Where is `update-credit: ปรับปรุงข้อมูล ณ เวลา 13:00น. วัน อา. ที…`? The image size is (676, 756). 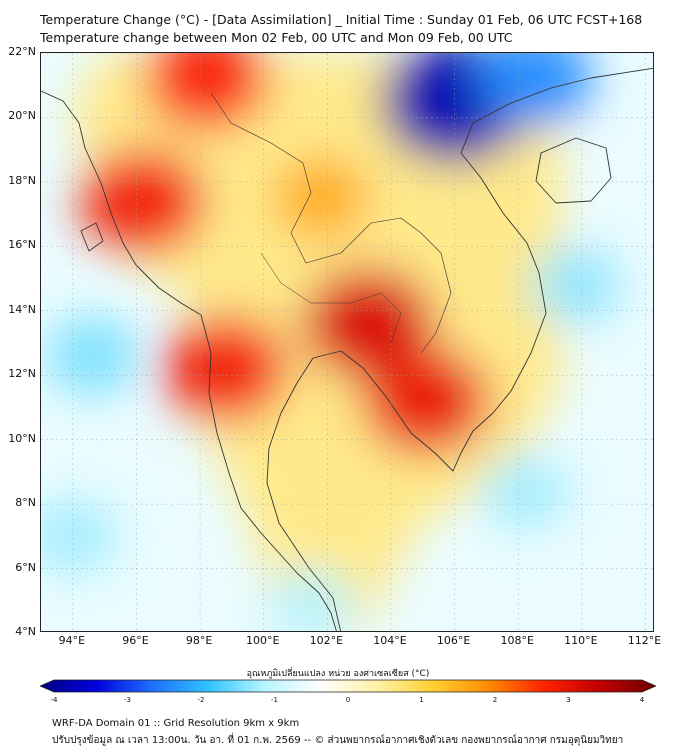
update-credit: ปรับปรุงข้อมูล ณ เวลา 13:00น. วัน อา. ที… is located at coordinates (338, 740).